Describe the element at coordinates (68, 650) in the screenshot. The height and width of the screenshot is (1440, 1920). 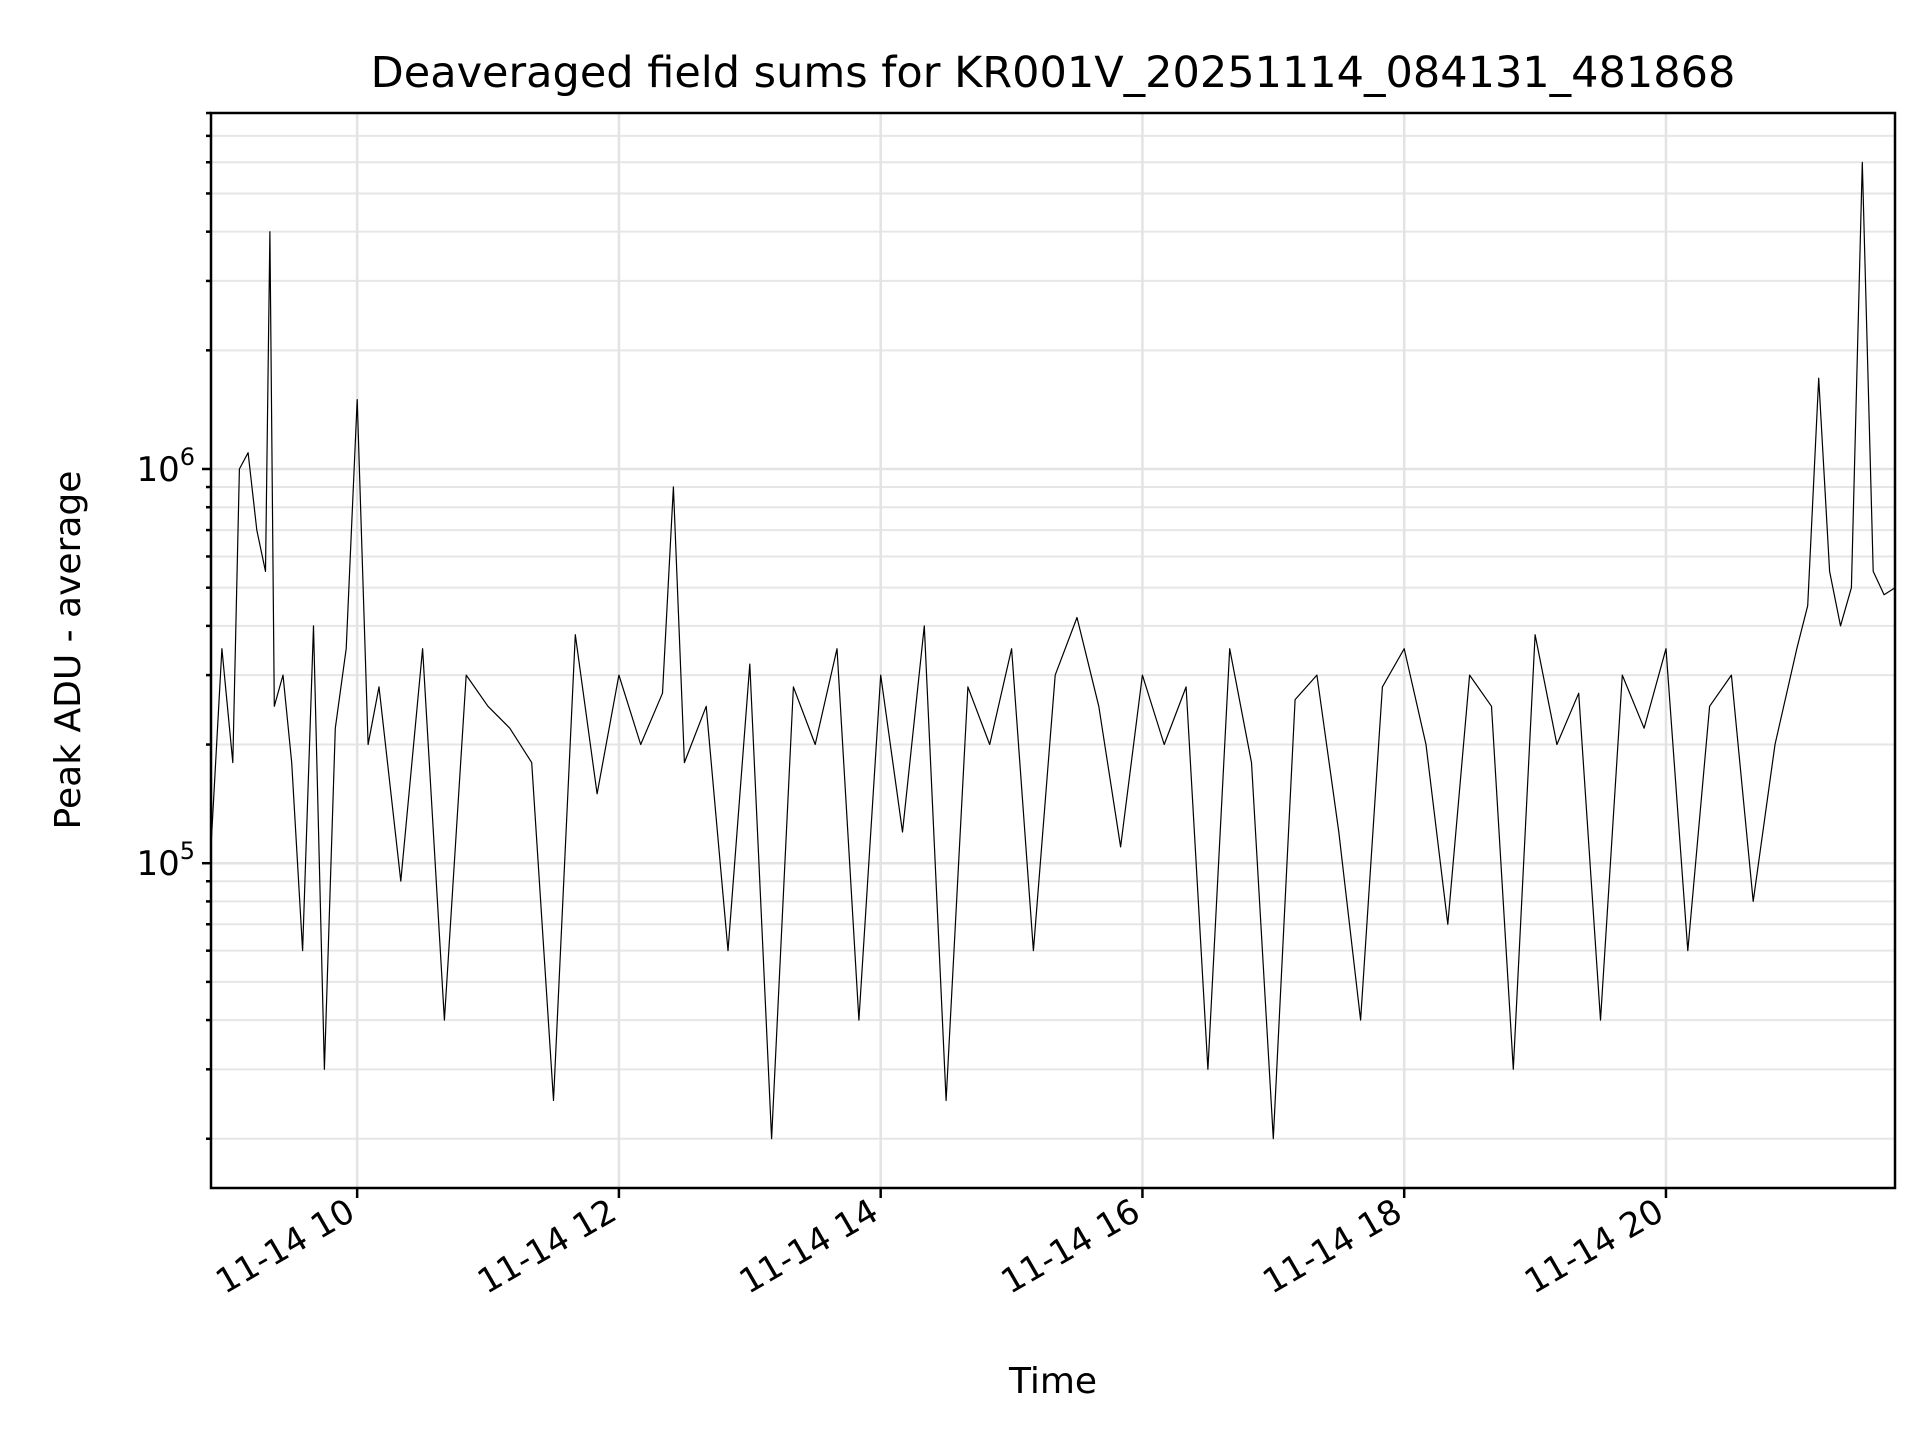
I see `y-axis-label: Peak ADU - average` at that location.